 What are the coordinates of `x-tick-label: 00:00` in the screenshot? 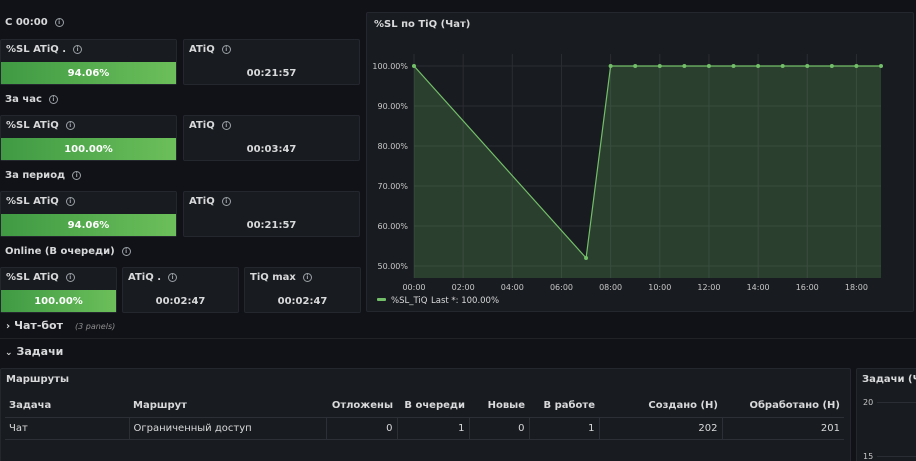 It's located at (413, 287).